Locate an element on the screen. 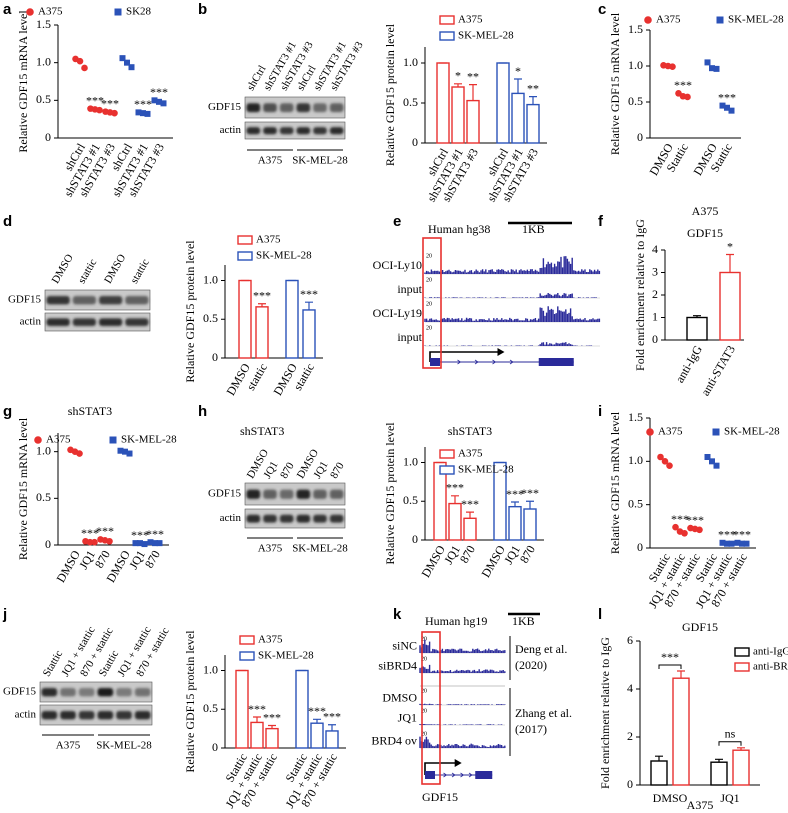  legend-label: SK28 is located at coordinates (139, 12).